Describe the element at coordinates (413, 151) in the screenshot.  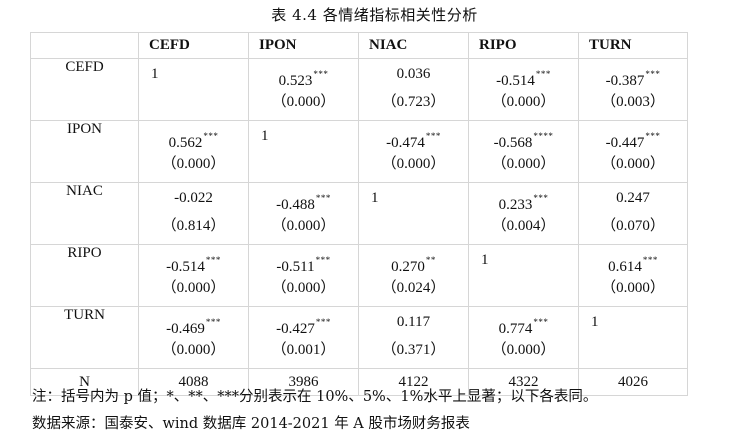
I see `correlation-cell: -0.474*** （0.000）` at that location.